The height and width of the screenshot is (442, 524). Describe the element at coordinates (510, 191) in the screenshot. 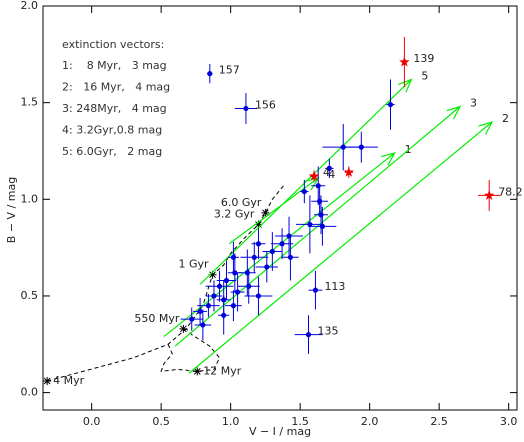

I see `point-label: 78.2` at that location.